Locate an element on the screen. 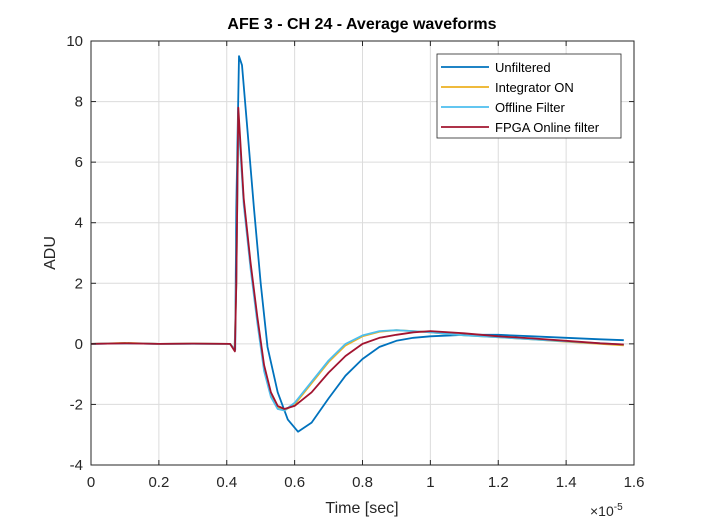  x-tick-label: 1.6 is located at coordinates (634, 482).